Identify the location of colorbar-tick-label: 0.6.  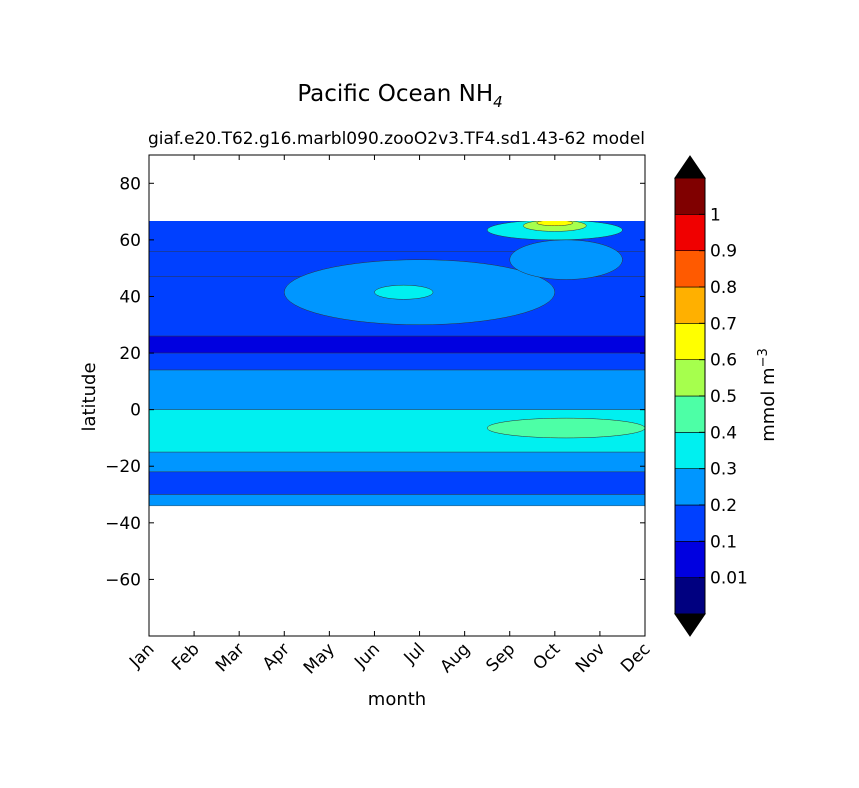
(723, 361).